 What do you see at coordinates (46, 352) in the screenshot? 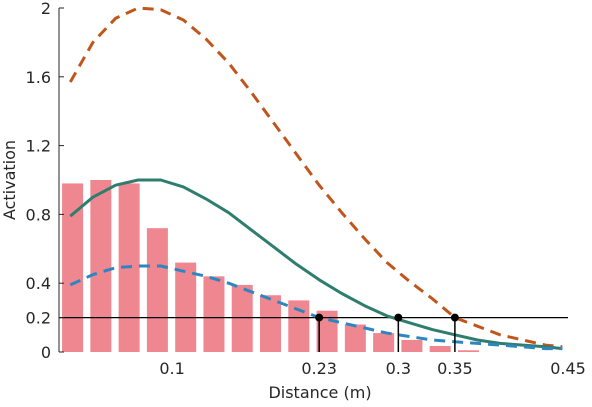
I see `y-tick-label-0: 0` at bounding box center [46, 352].